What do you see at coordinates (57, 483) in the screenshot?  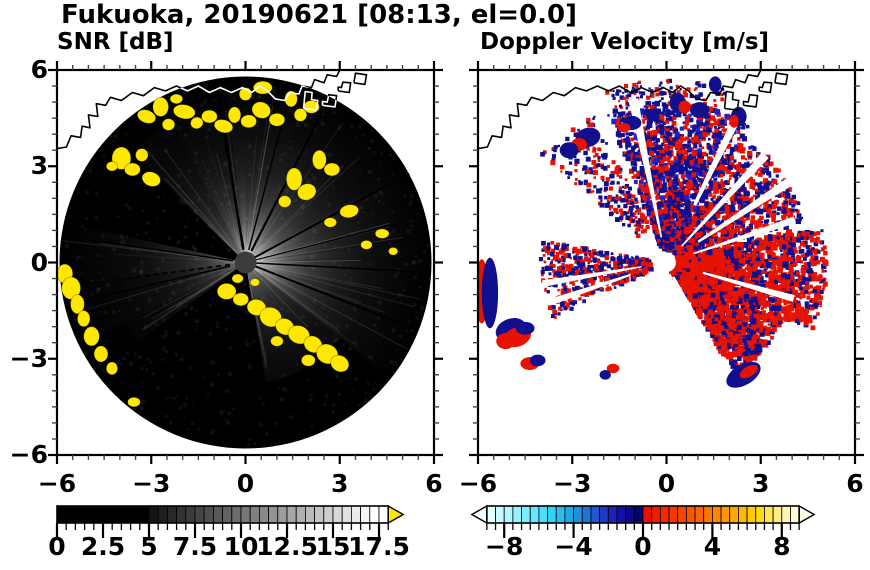 I see `snr-x-tick-label: −6` at bounding box center [57, 483].